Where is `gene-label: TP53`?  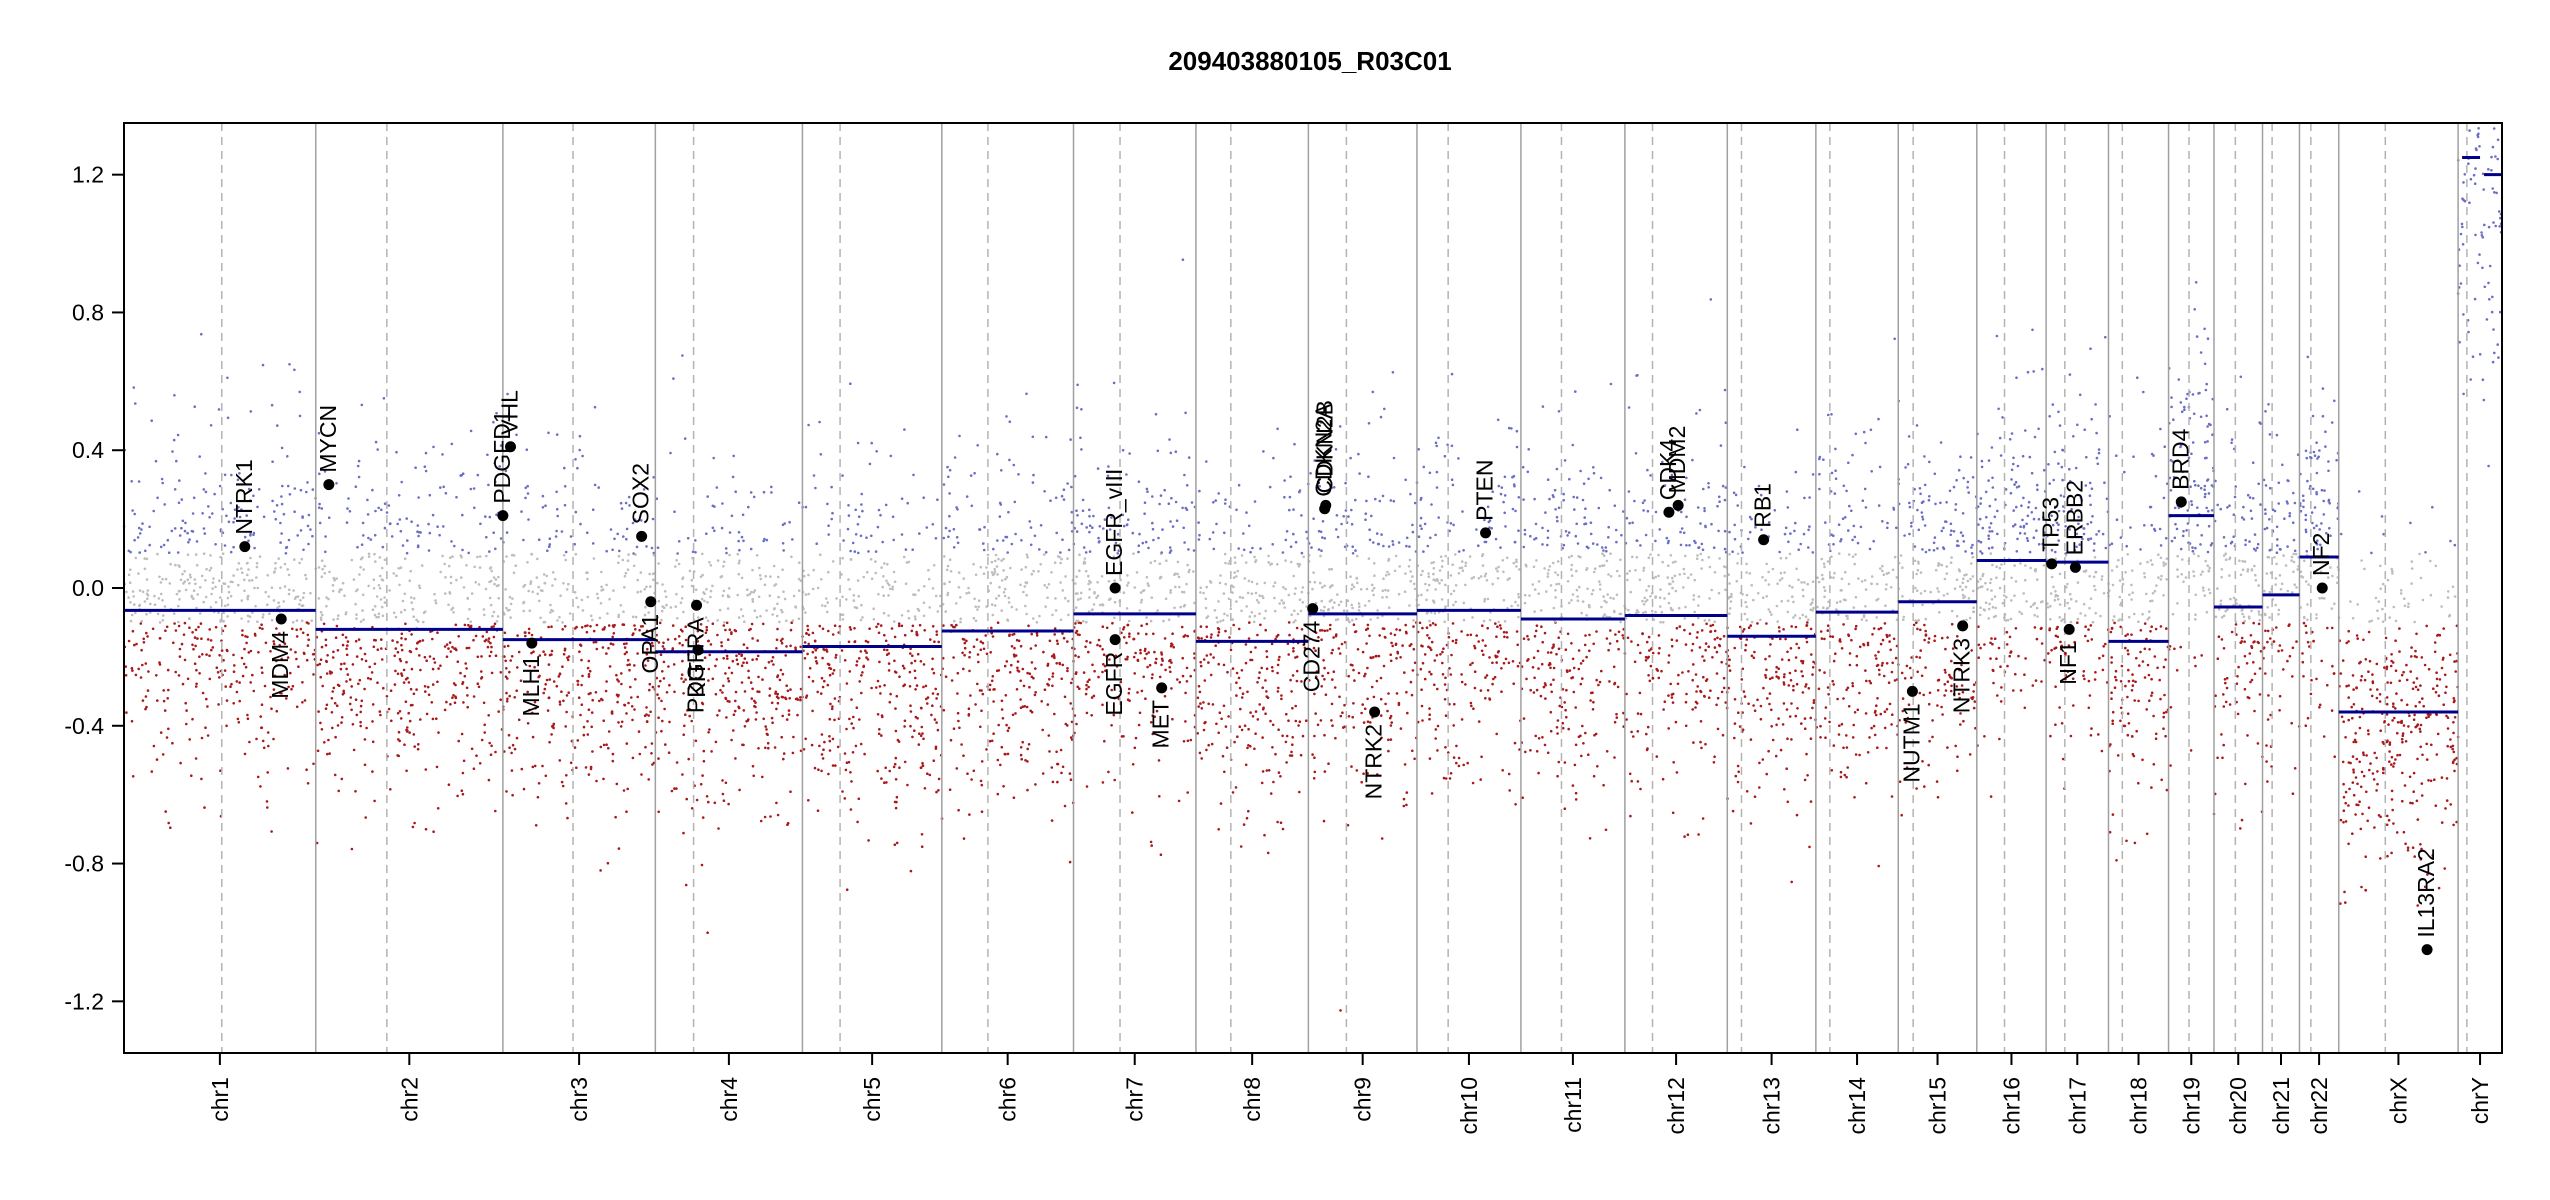
gene-label: TP53 is located at coordinates (2051, 524).